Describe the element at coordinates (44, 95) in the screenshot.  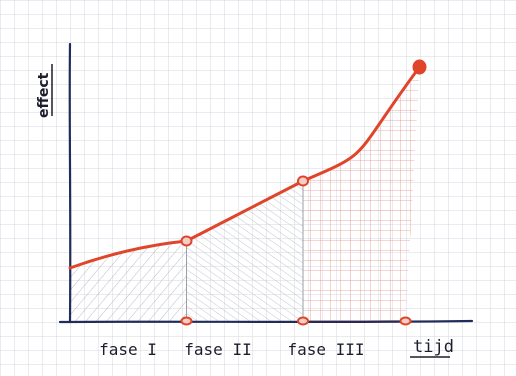
I see `y-axis-label: effect` at that location.